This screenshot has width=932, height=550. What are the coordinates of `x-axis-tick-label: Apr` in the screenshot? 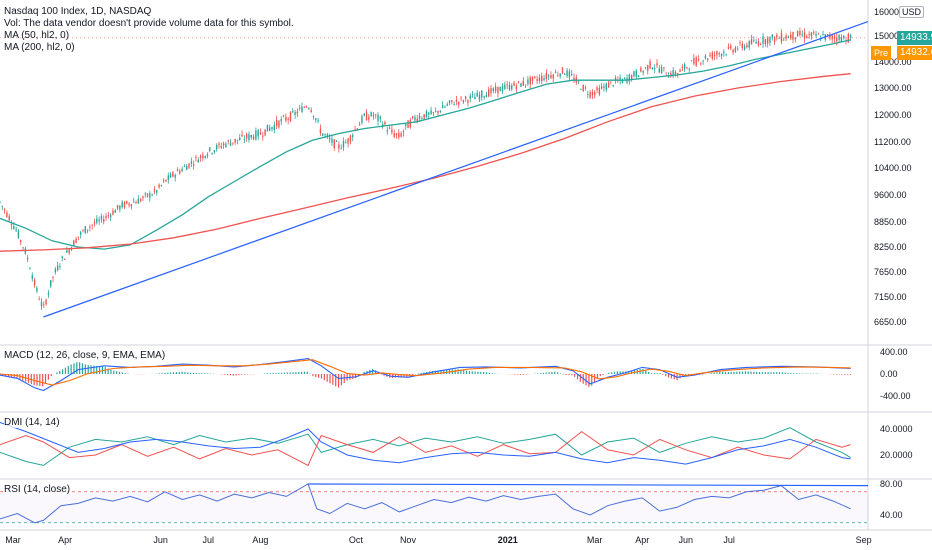 It's located at (65, 540).